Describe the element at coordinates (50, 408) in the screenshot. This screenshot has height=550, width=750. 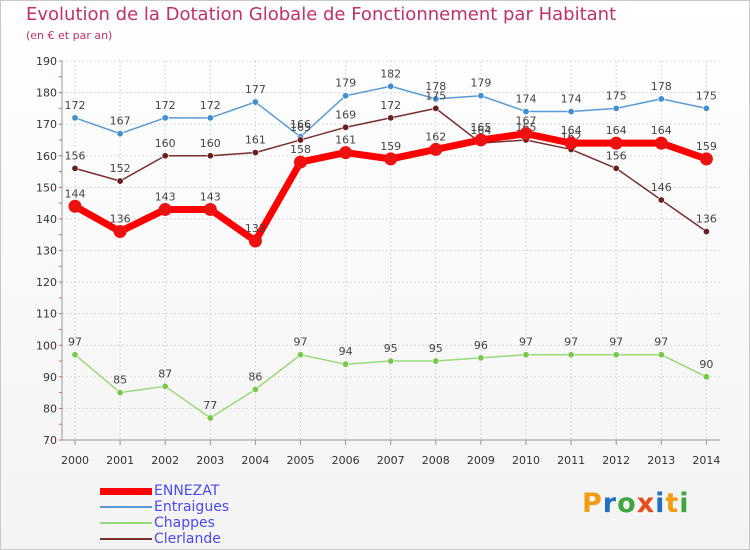
I see `y-tick-label: 80` at that location.